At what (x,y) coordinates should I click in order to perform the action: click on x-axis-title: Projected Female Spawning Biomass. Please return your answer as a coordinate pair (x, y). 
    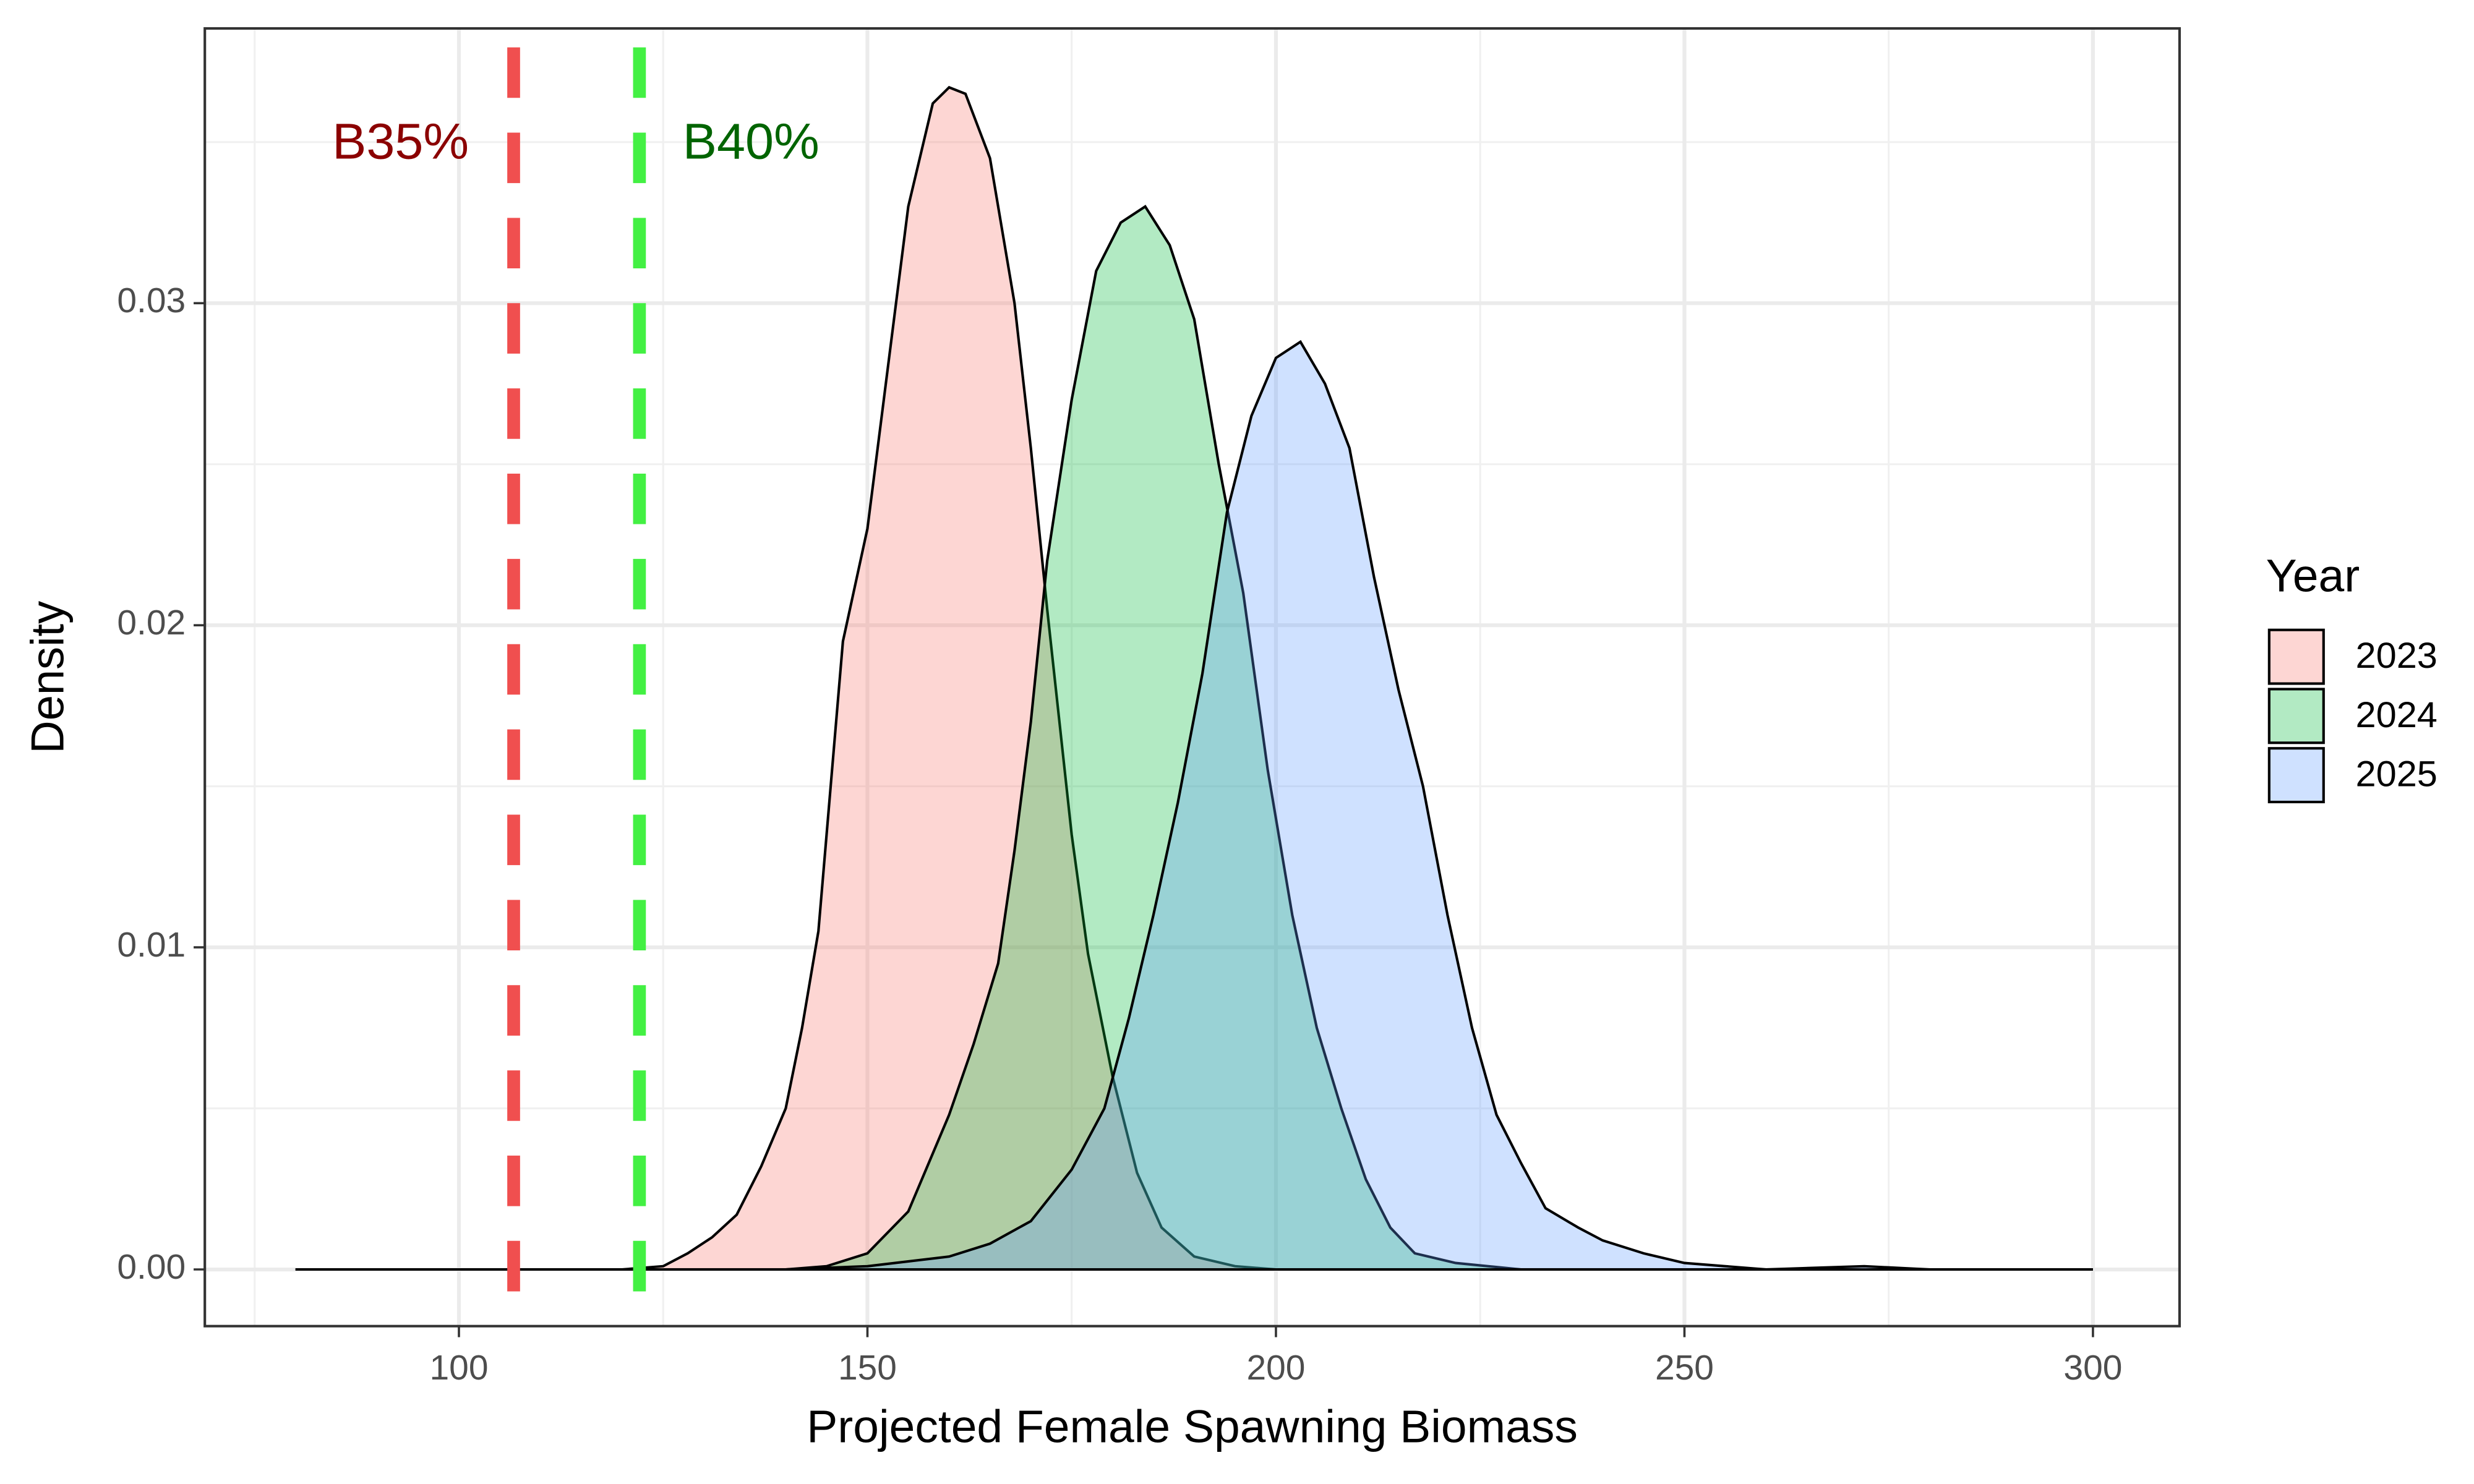
    Looking at the image, I should click on (1192, 1426).